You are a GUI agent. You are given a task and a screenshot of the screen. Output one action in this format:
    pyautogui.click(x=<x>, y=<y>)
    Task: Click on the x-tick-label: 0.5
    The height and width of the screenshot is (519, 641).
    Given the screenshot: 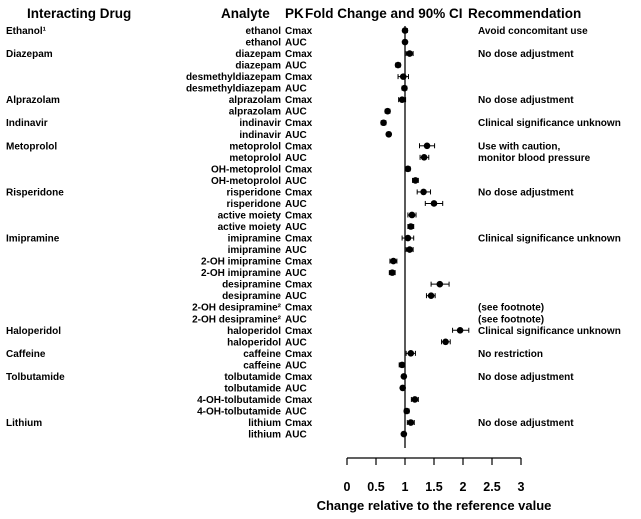 What is the action you would take?
    pyautogui.click(x=375, y=487)
    